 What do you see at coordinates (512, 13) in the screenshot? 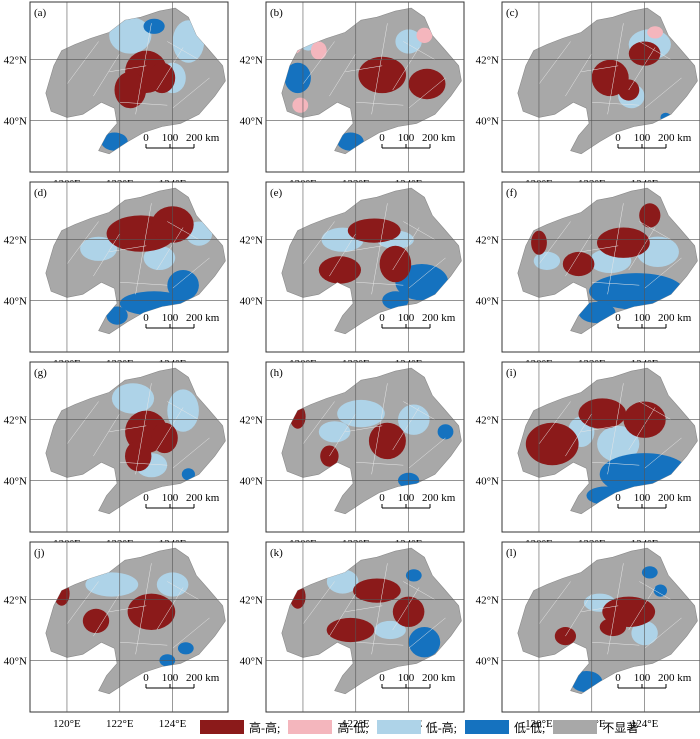
I see `panel-label: (c)` at bounding box center [512, 13].